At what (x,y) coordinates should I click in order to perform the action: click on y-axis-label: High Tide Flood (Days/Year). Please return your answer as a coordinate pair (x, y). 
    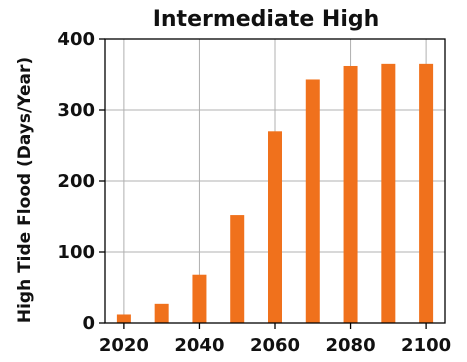
    Looking at the image, I should click on (25, 190).